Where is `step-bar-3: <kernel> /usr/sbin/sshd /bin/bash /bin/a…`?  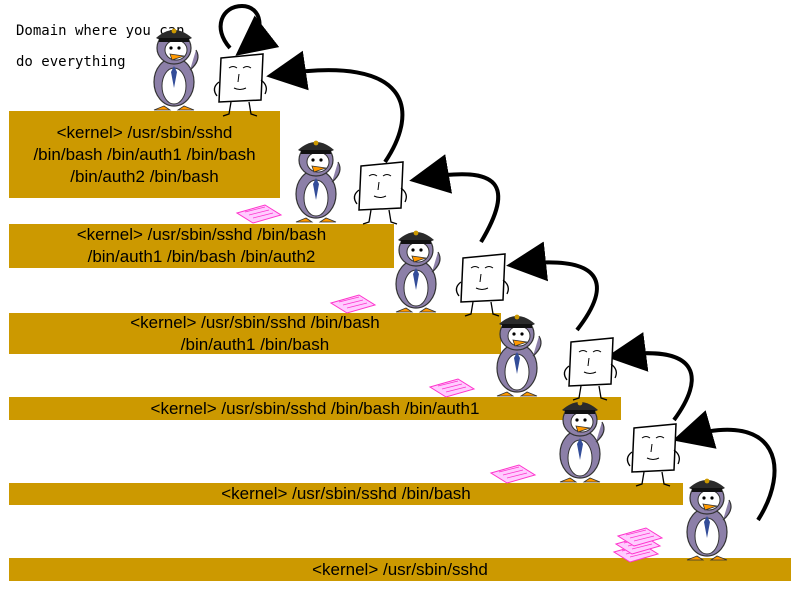 step-bar-3: <kernel> /usr/sbin/sshd /bin/bash /bin/a… is located at coordinates (255, 333).